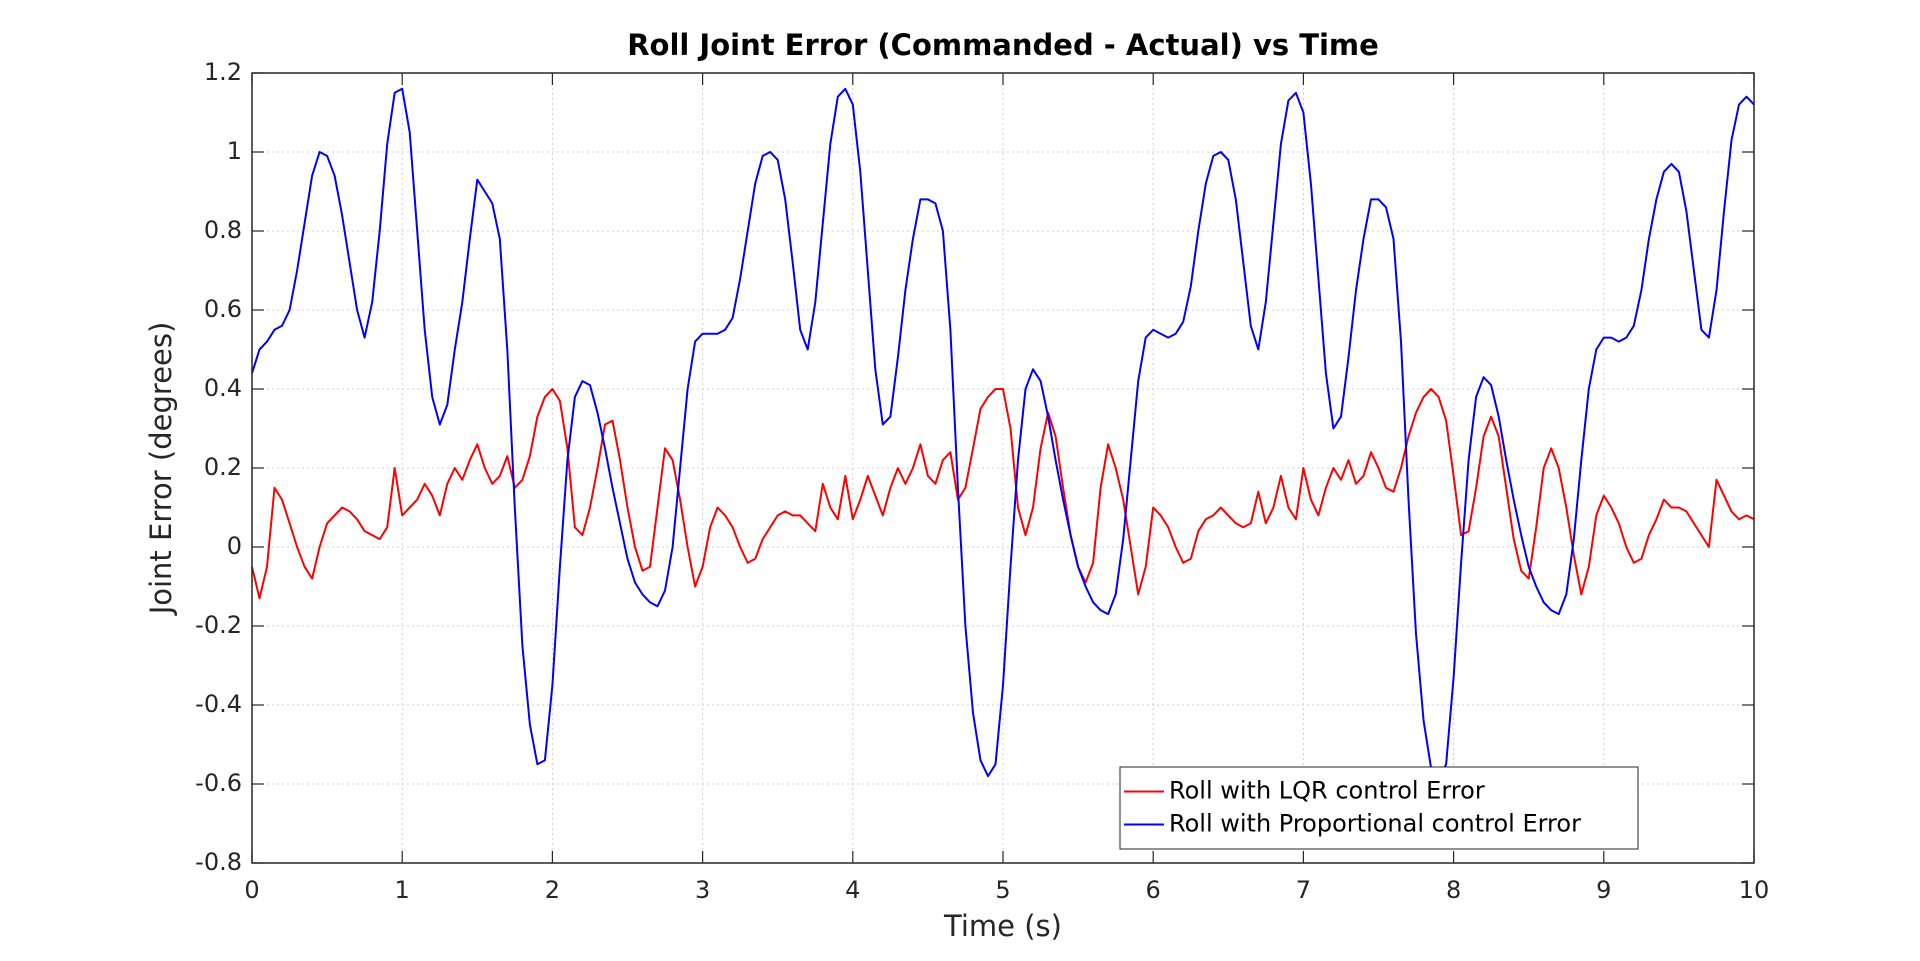 The height and width of the screenshot is (961, 1920). I want to click on x-tick-label: 10, so click(1754, 890).